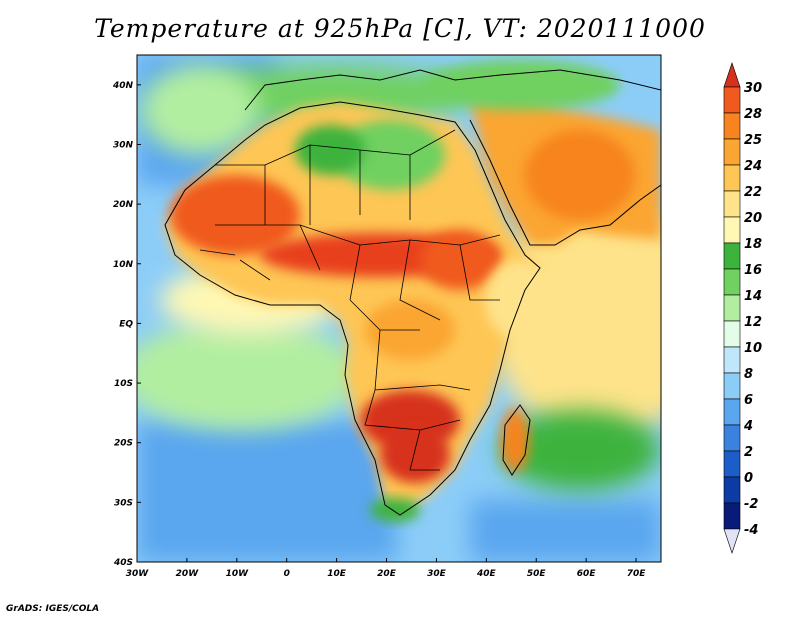 The height and width of the screenshot is (618, 800). I want to click on colorbar-top-arrow, so click(732, 75).